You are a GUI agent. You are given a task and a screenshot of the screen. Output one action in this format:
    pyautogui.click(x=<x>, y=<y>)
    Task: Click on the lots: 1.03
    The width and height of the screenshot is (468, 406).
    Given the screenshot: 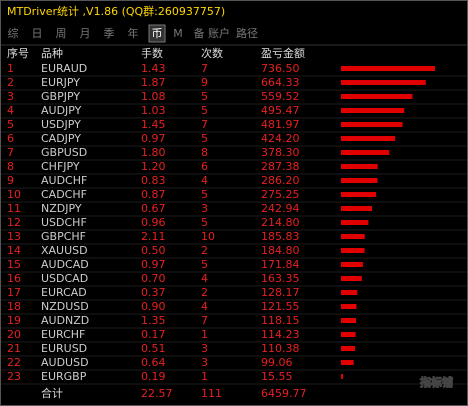 What is the action you would take?
    pyautogui.click(x=153, y=110)
    